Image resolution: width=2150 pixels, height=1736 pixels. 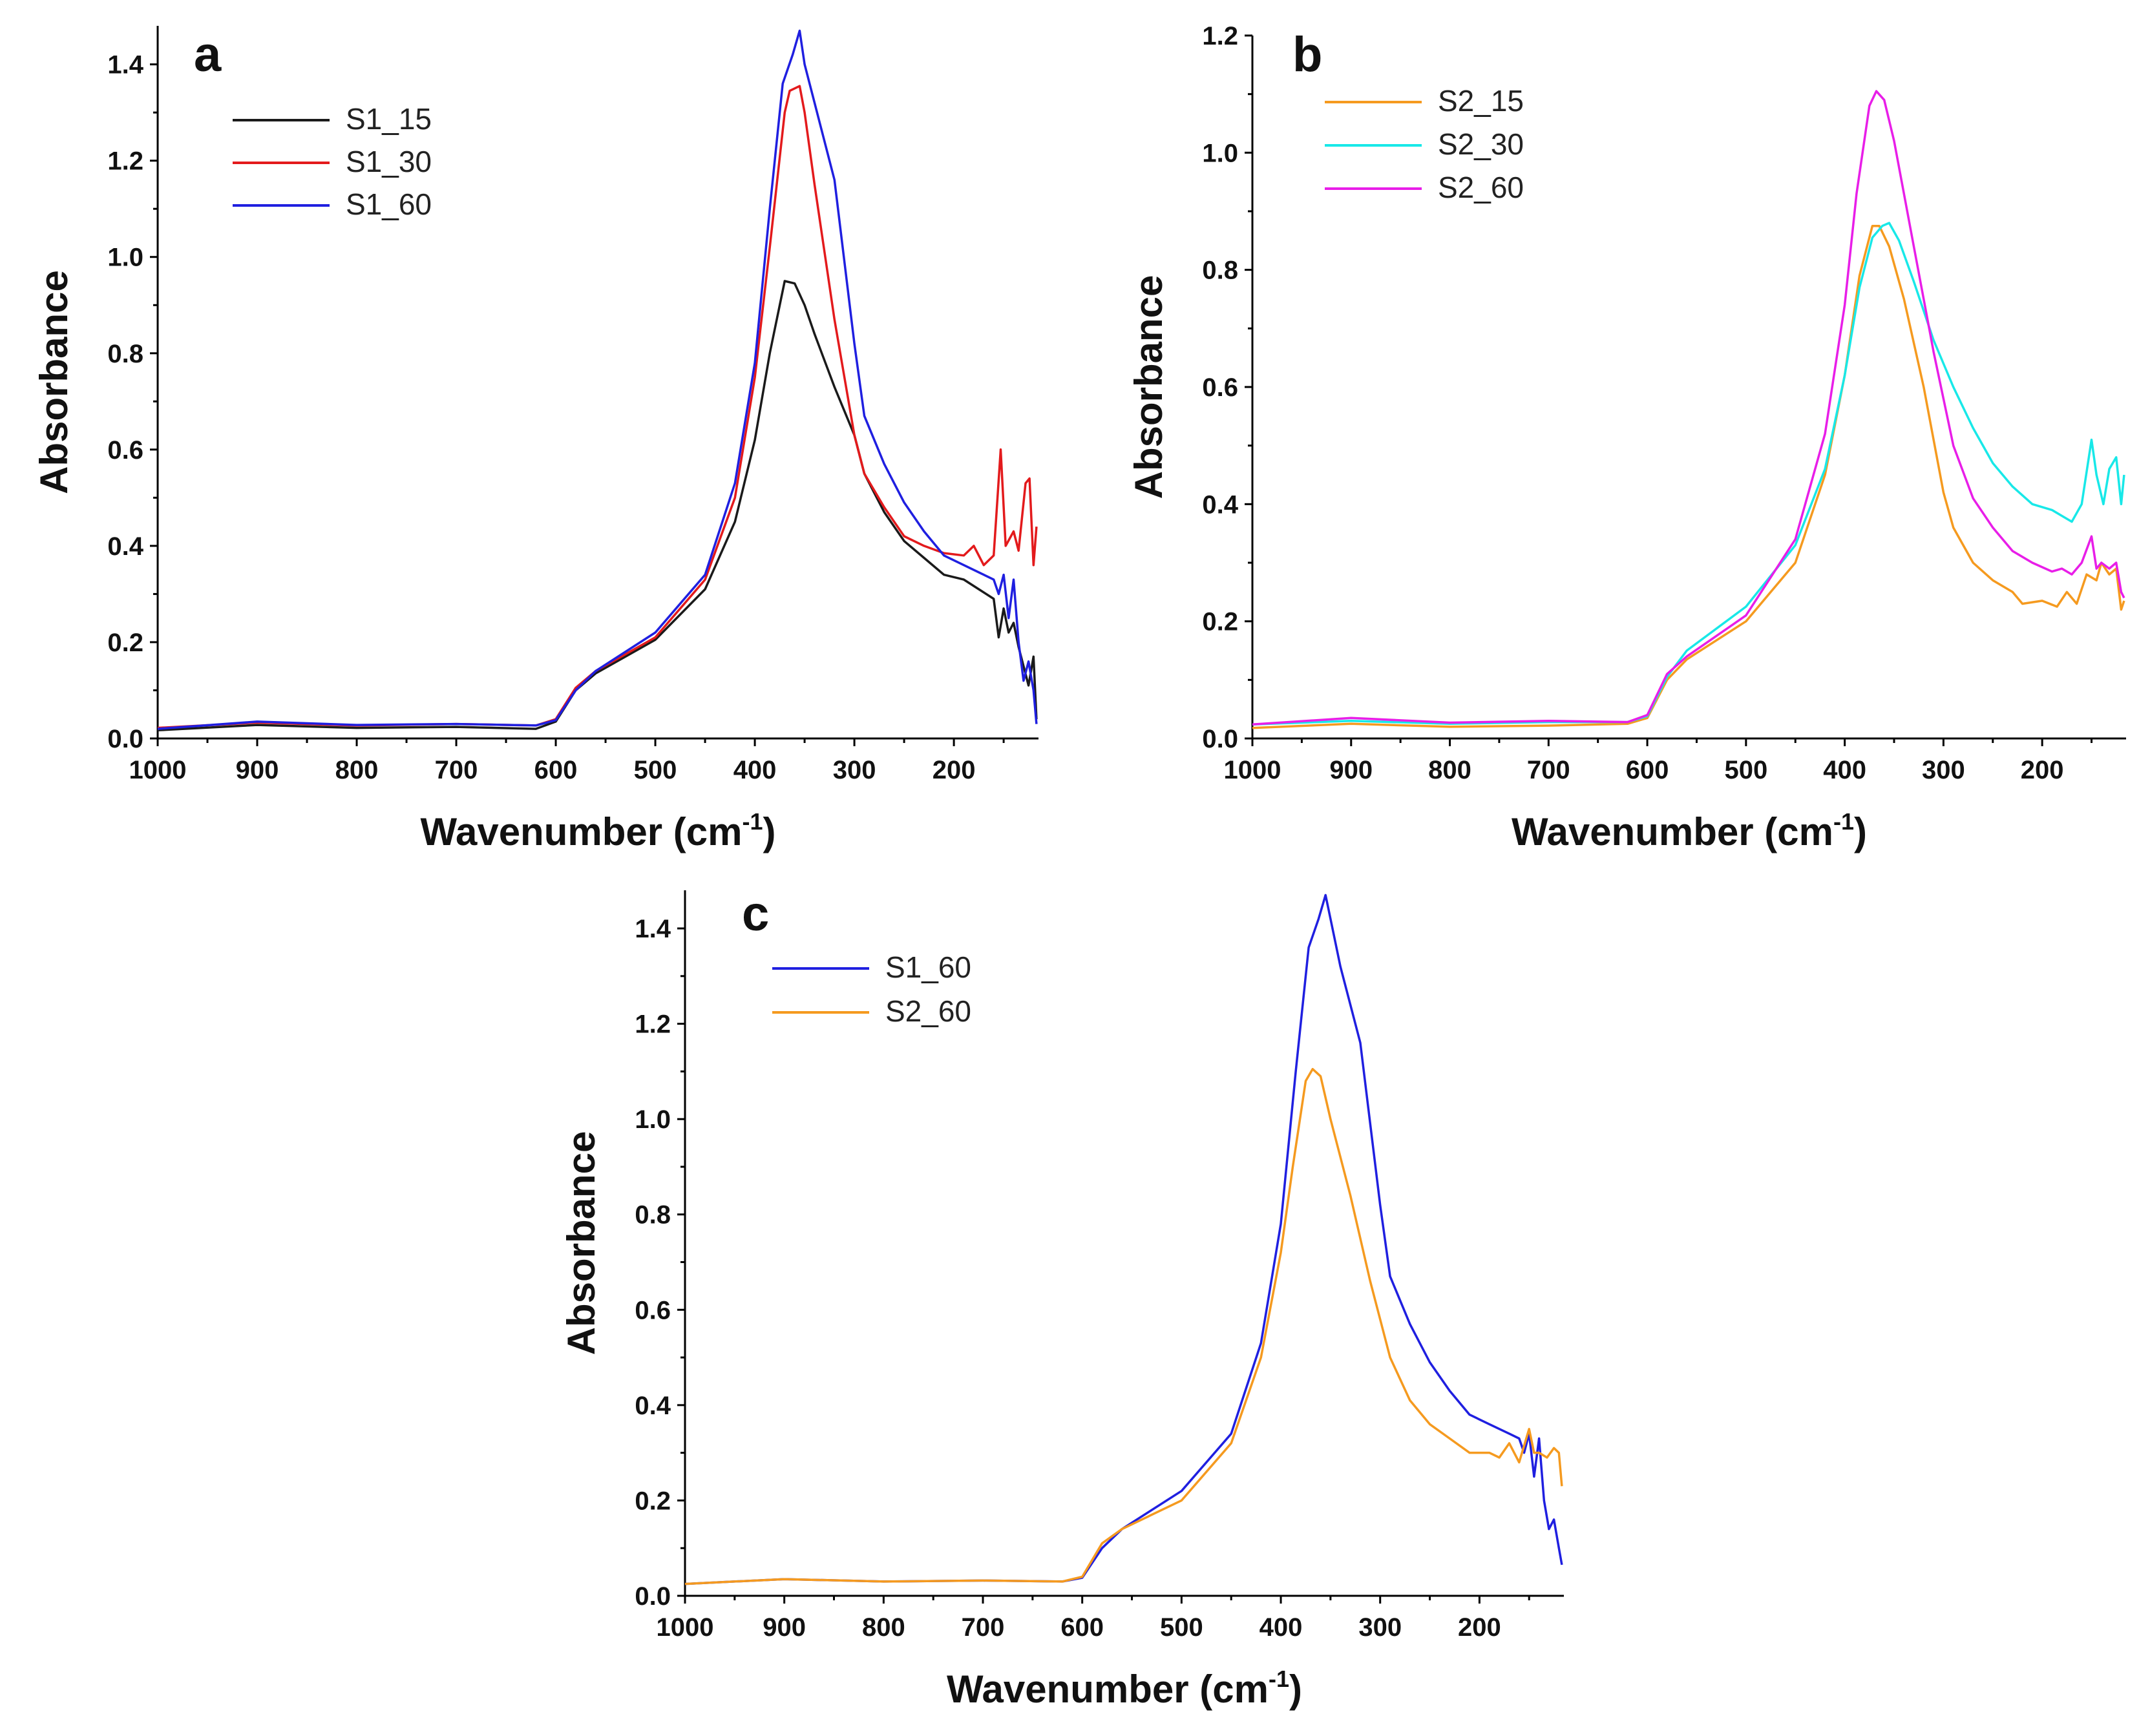 What do you see at coordinates (332, 161) in the screenshot?
I see `legend: S1_15 S1_30 S1_60` at bounding box center [332, 161].